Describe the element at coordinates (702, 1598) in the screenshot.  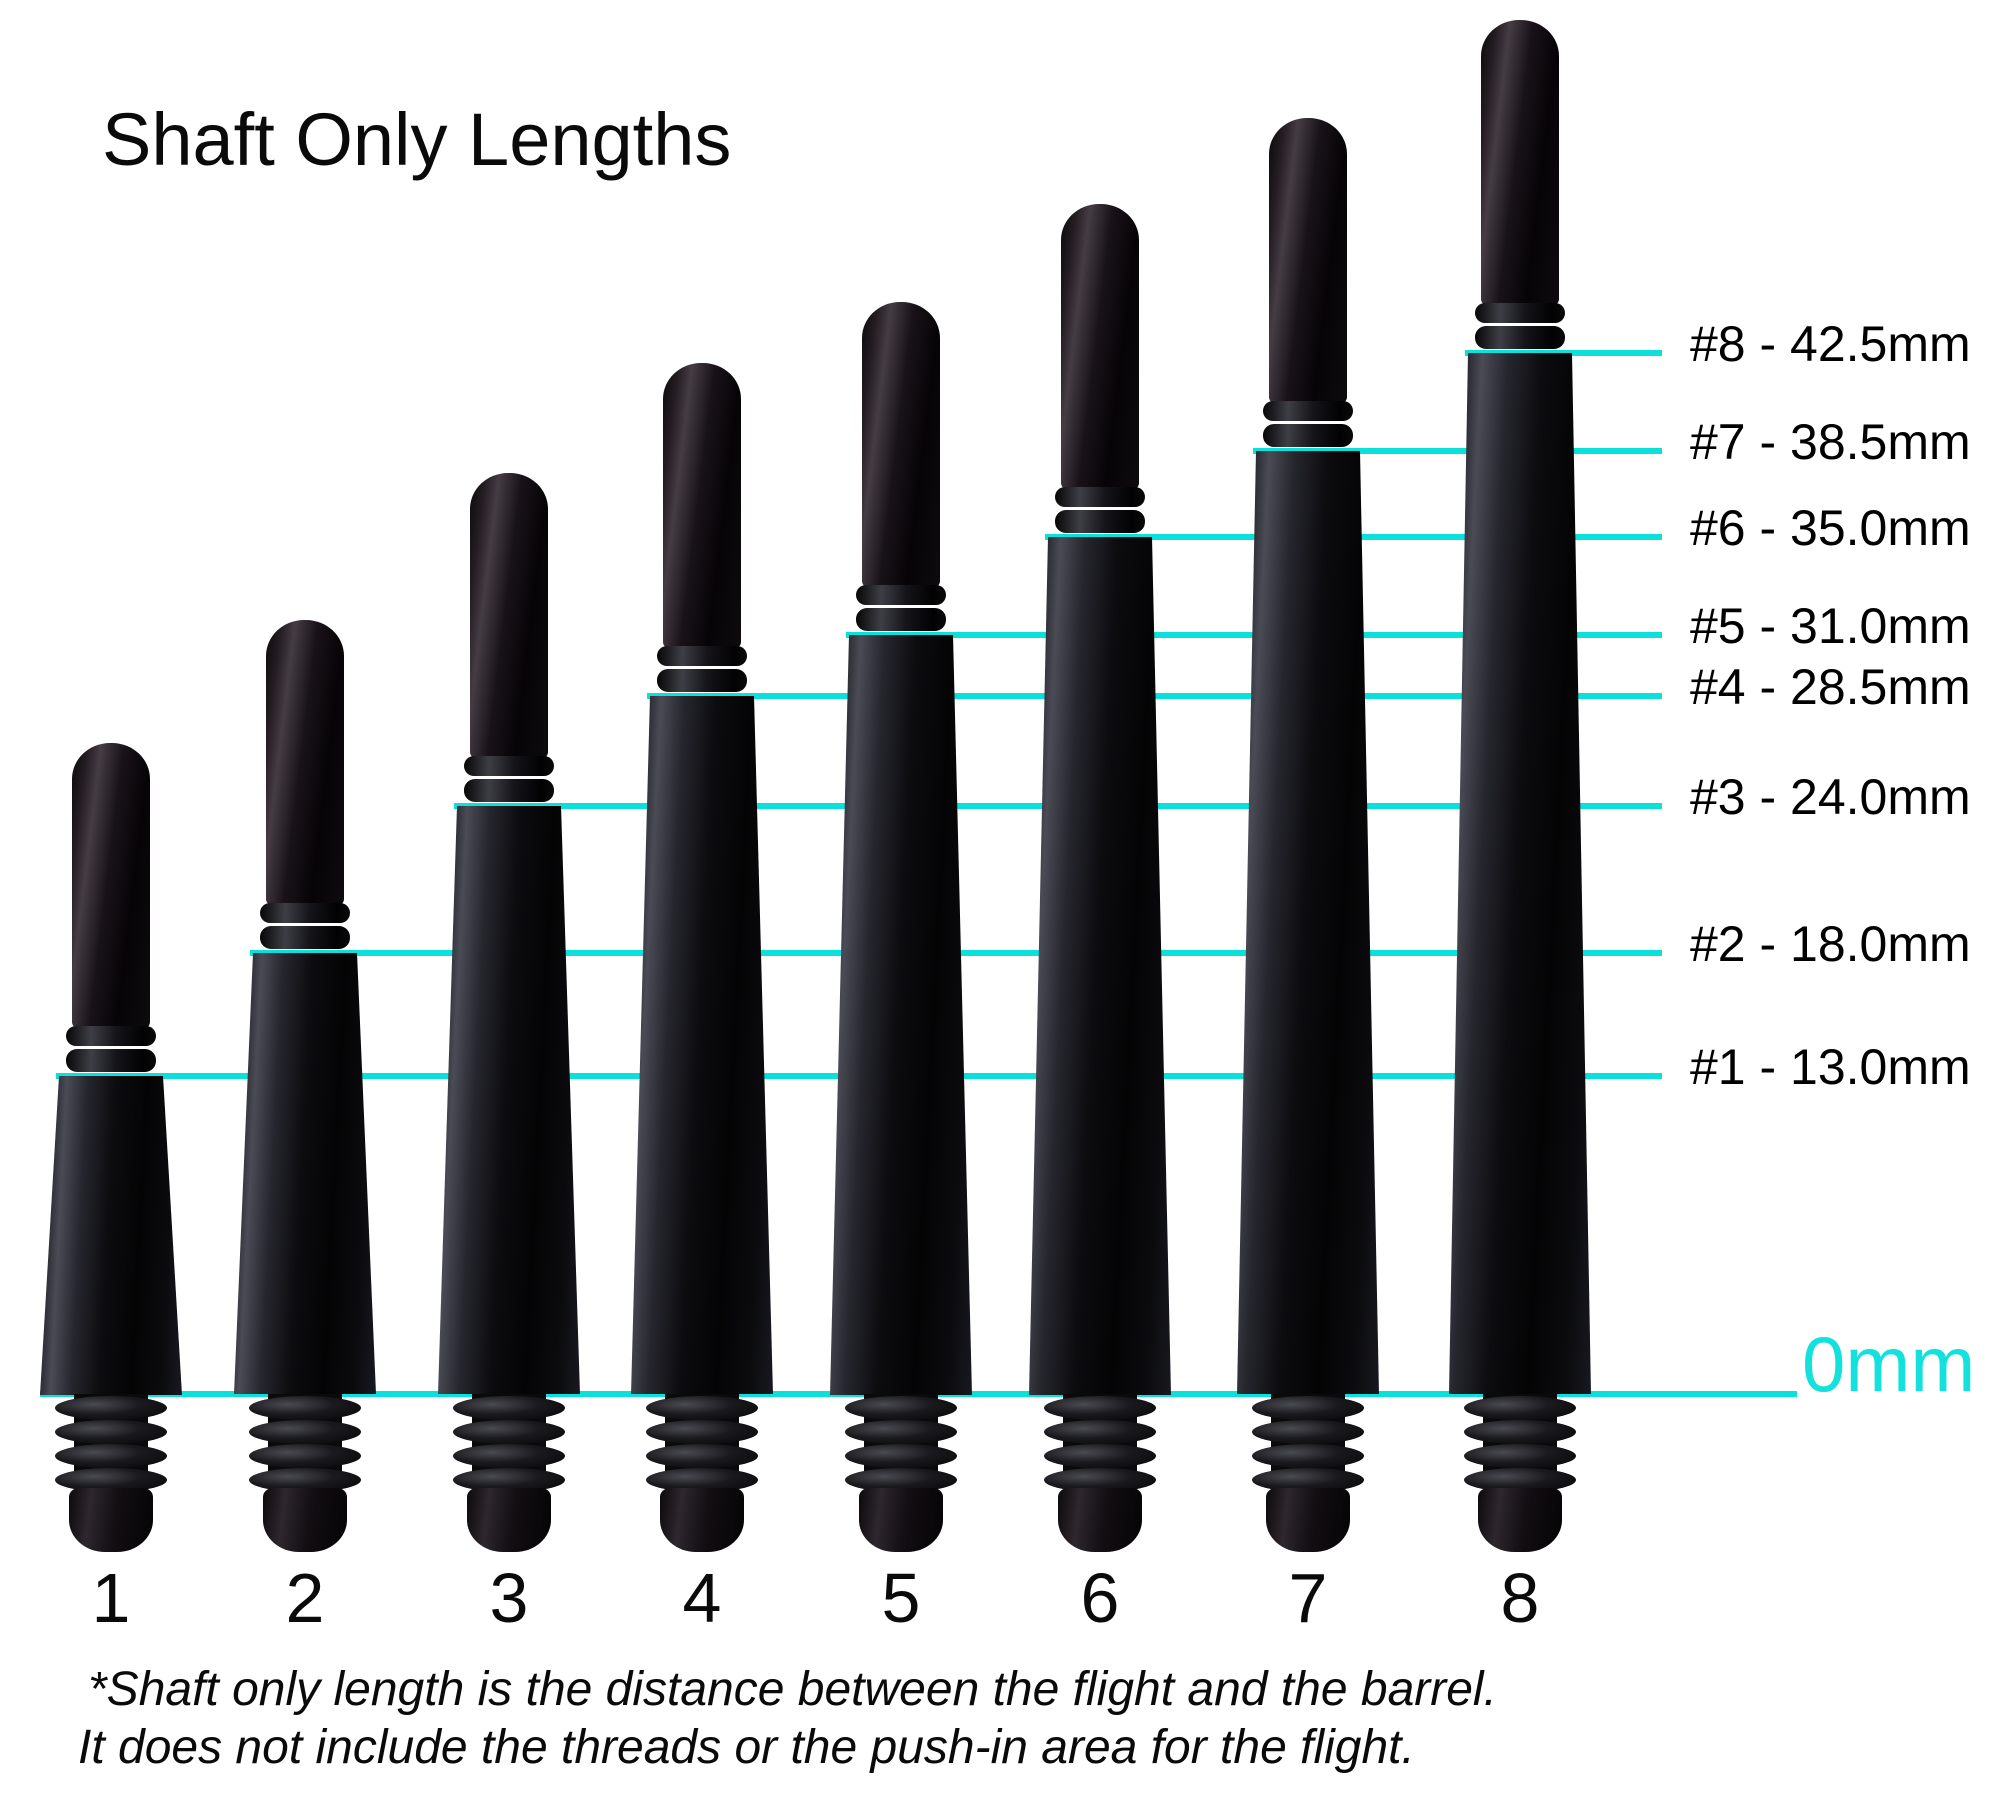
I see `shaft-number-4: 4` at that location.